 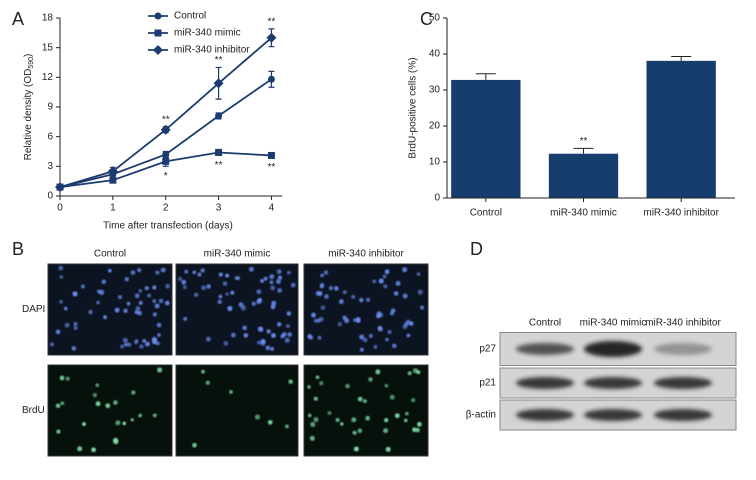 What do you see at coordinates (487, 383) in the screenshot?
I see `row-label: p21` at bounding box center [487, 383].